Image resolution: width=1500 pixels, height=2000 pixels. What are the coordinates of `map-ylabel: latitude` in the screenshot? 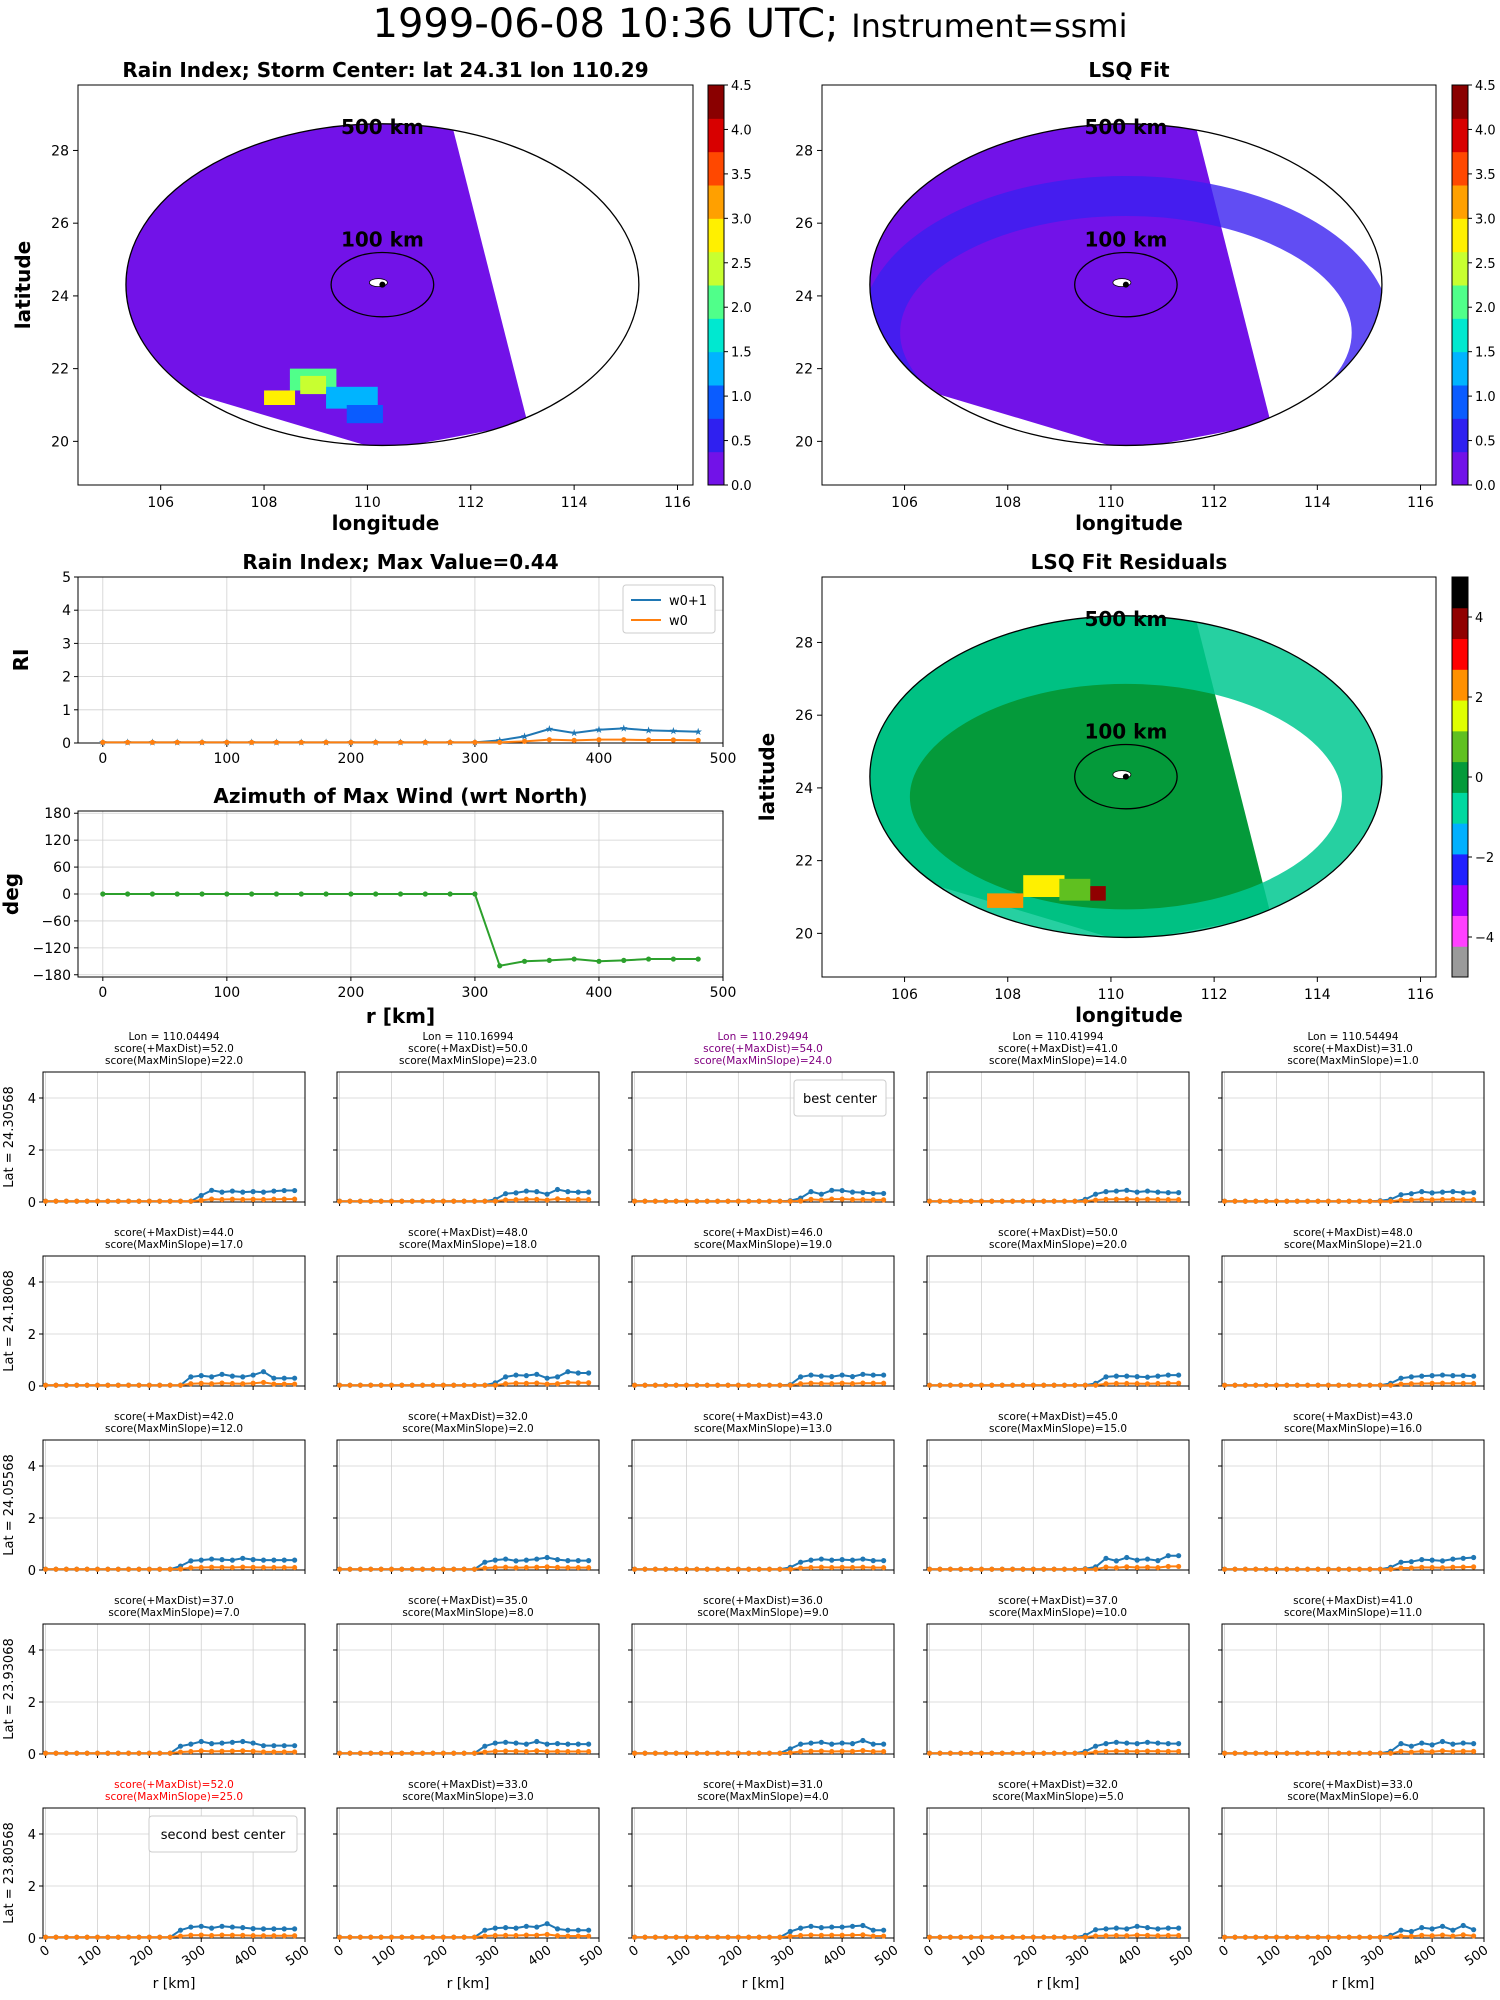 It's located at (767, 777).